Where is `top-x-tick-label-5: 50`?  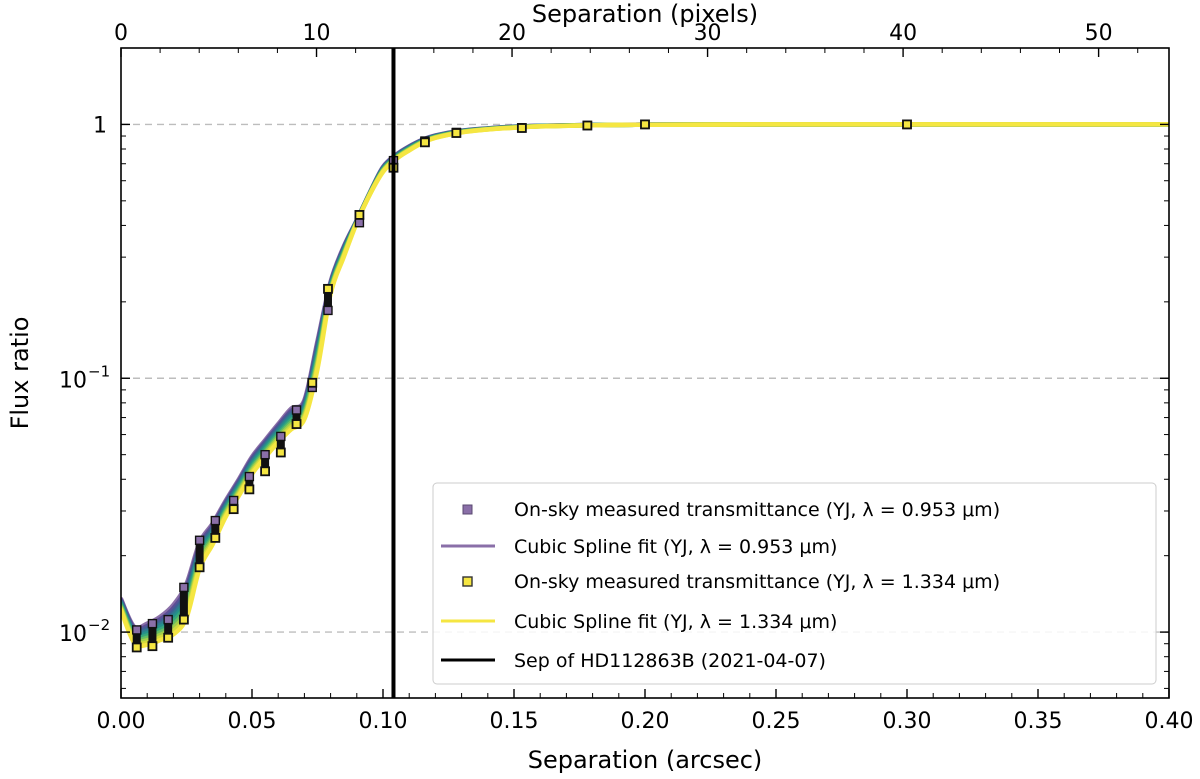
top-x-tick-label-5: 50 is located at coordinates (1099, 33).